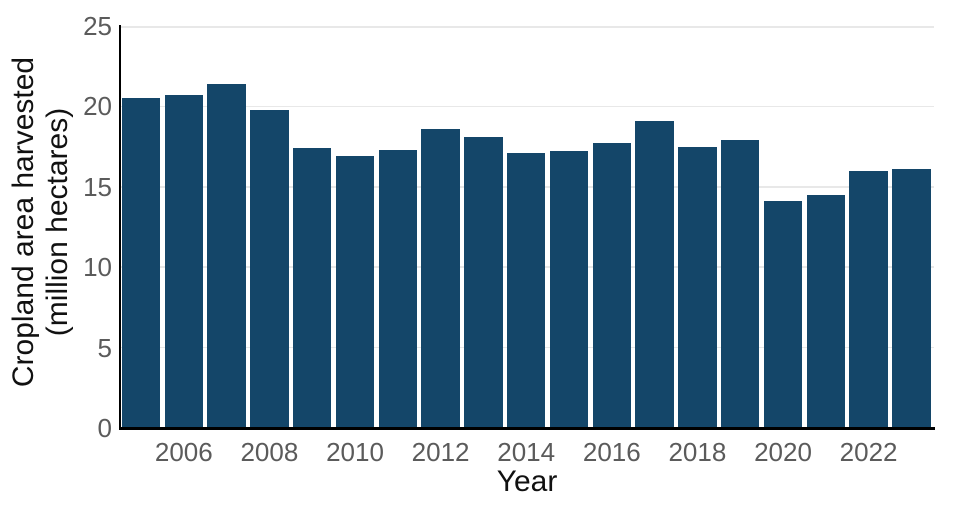  Describe the element at coordinates (269, 452) in the screenshot. I see `x-tick-label-2008: 2008` at that location.